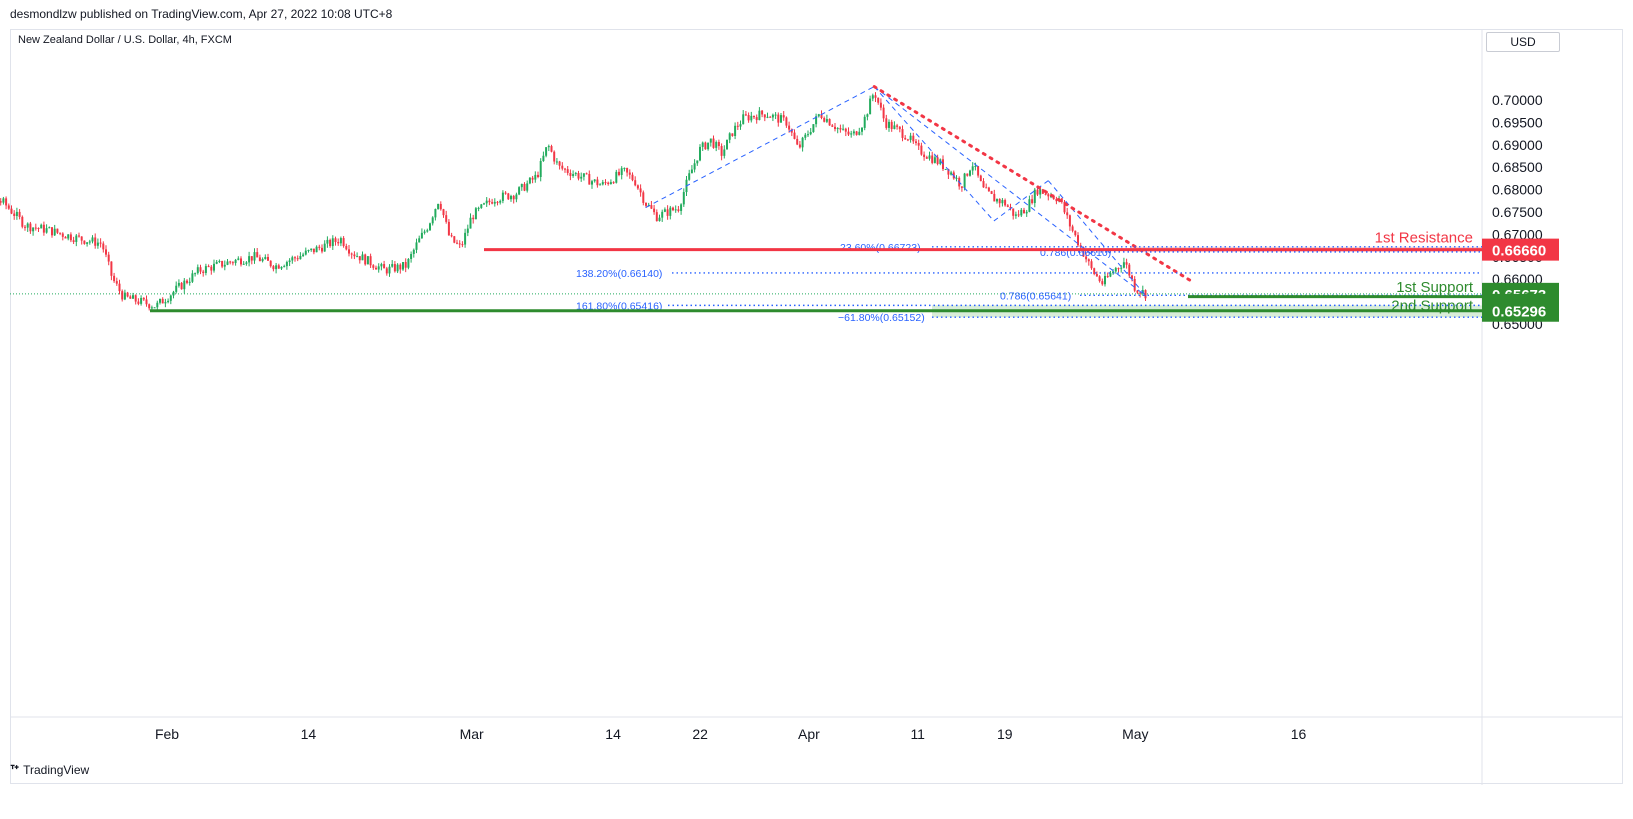 This screenshot has width=1633, height=819. What do you see at coordinates (1299, 734) in the screenshot?
I see `x-tick-label: 16` at bounding box center [1299, 734].